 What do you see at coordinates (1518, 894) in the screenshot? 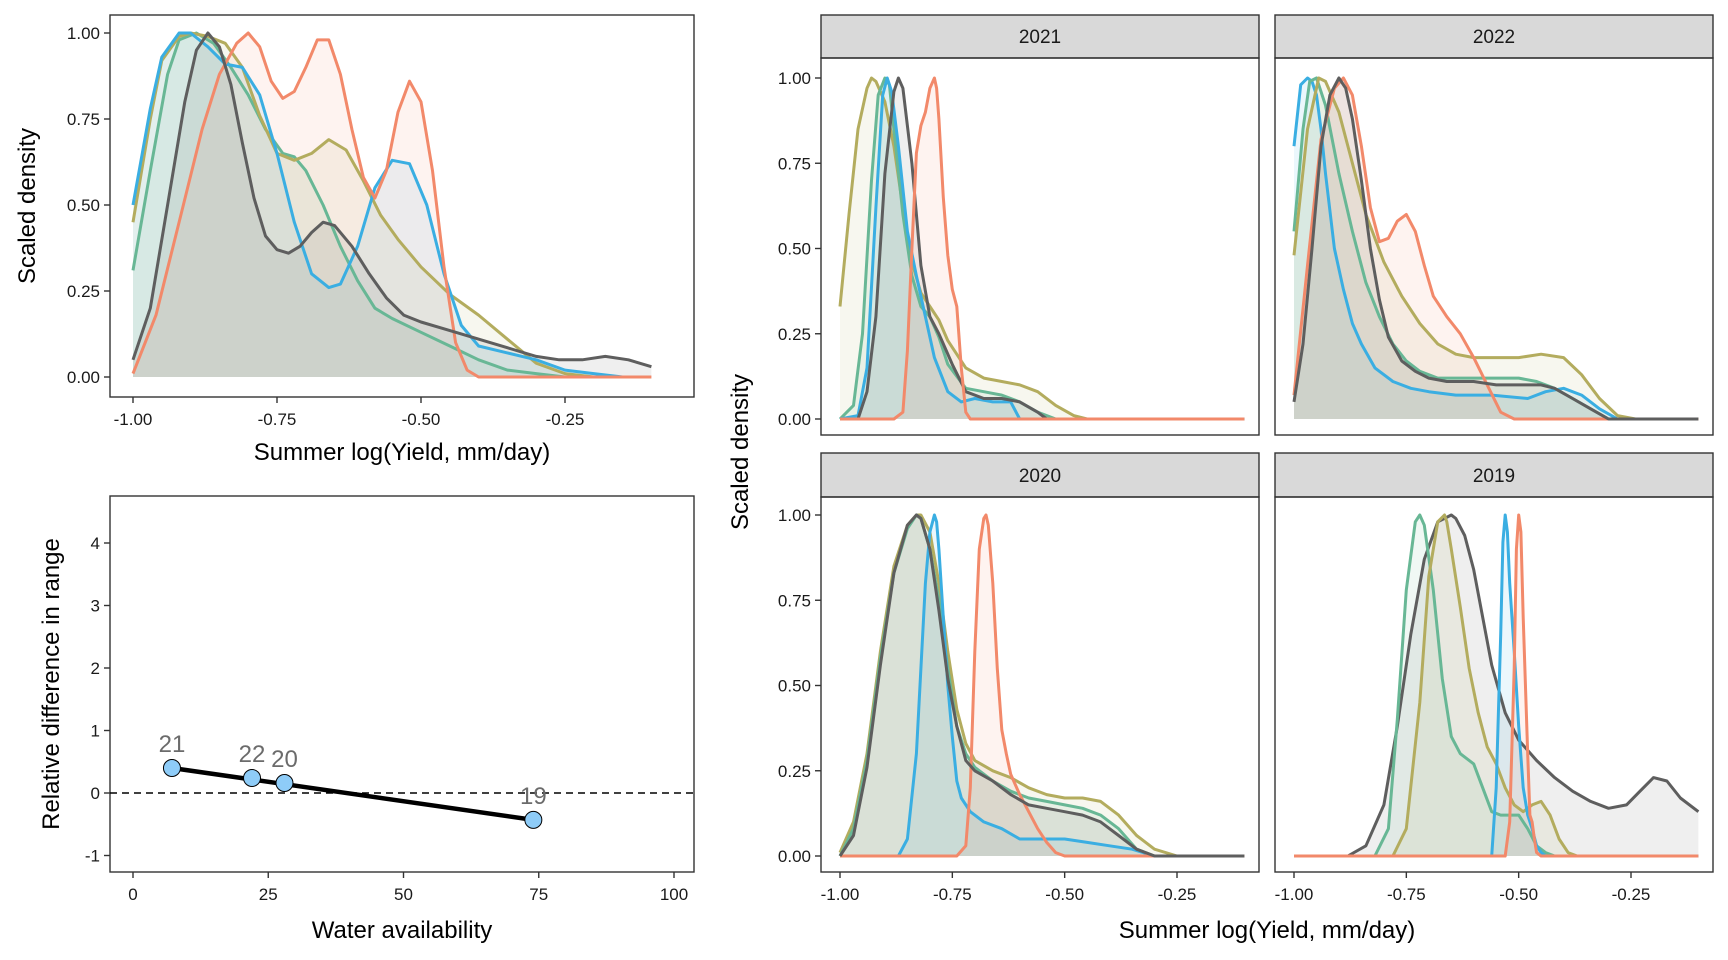
I see `facet-2019-xtick-label: -0.50` at bounding box center [1518, 894].